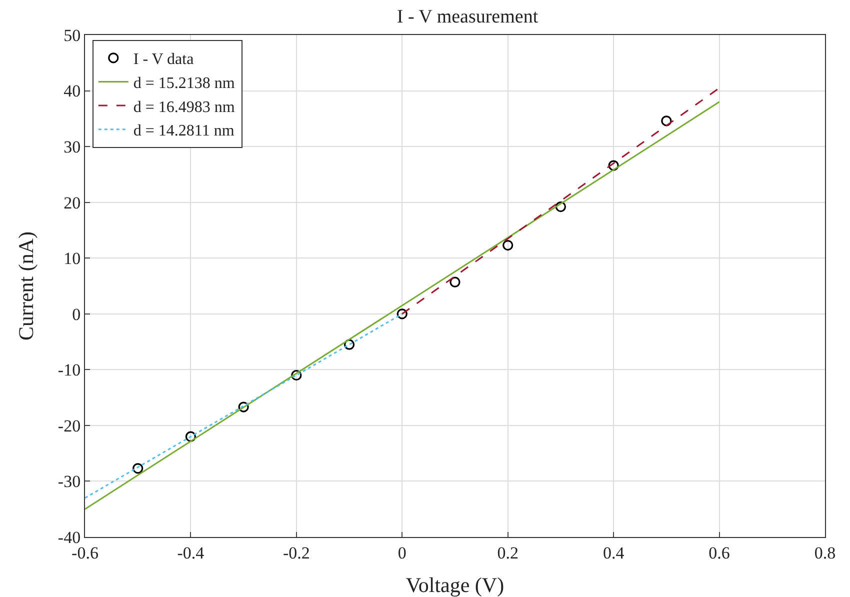 The height and width of the screenshot is (597, 850). I want to click on x-tick-label: 0.6, so click(719, 552).